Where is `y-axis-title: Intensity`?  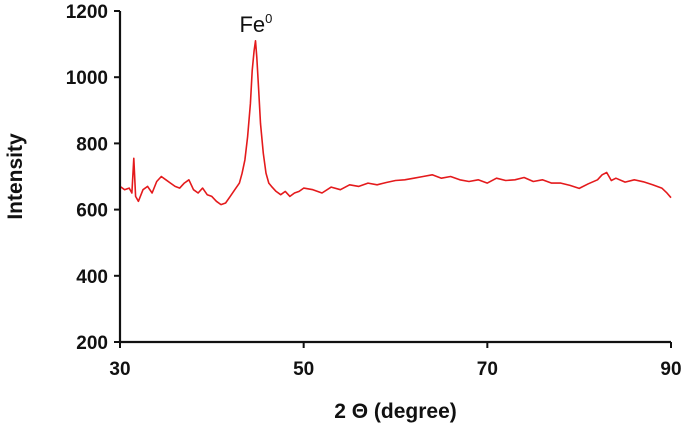 y-axis-title: Intensity is located at coordinates (15, 176).